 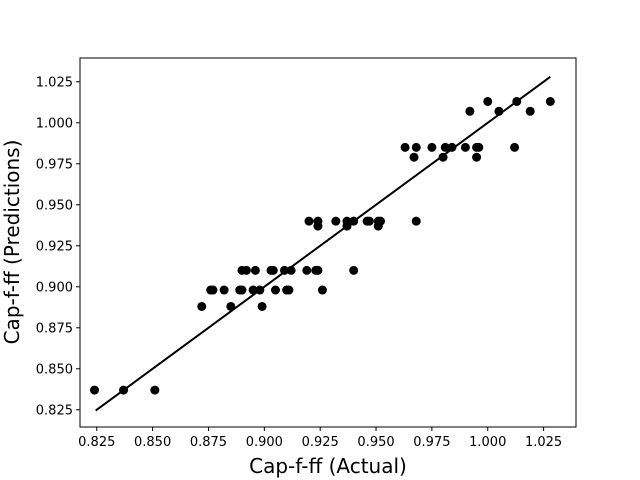 What do you see at coordinates (54, 410) in the screenshot?
I see `y-tick-label: 0.825` at bounding box center [54, 410].